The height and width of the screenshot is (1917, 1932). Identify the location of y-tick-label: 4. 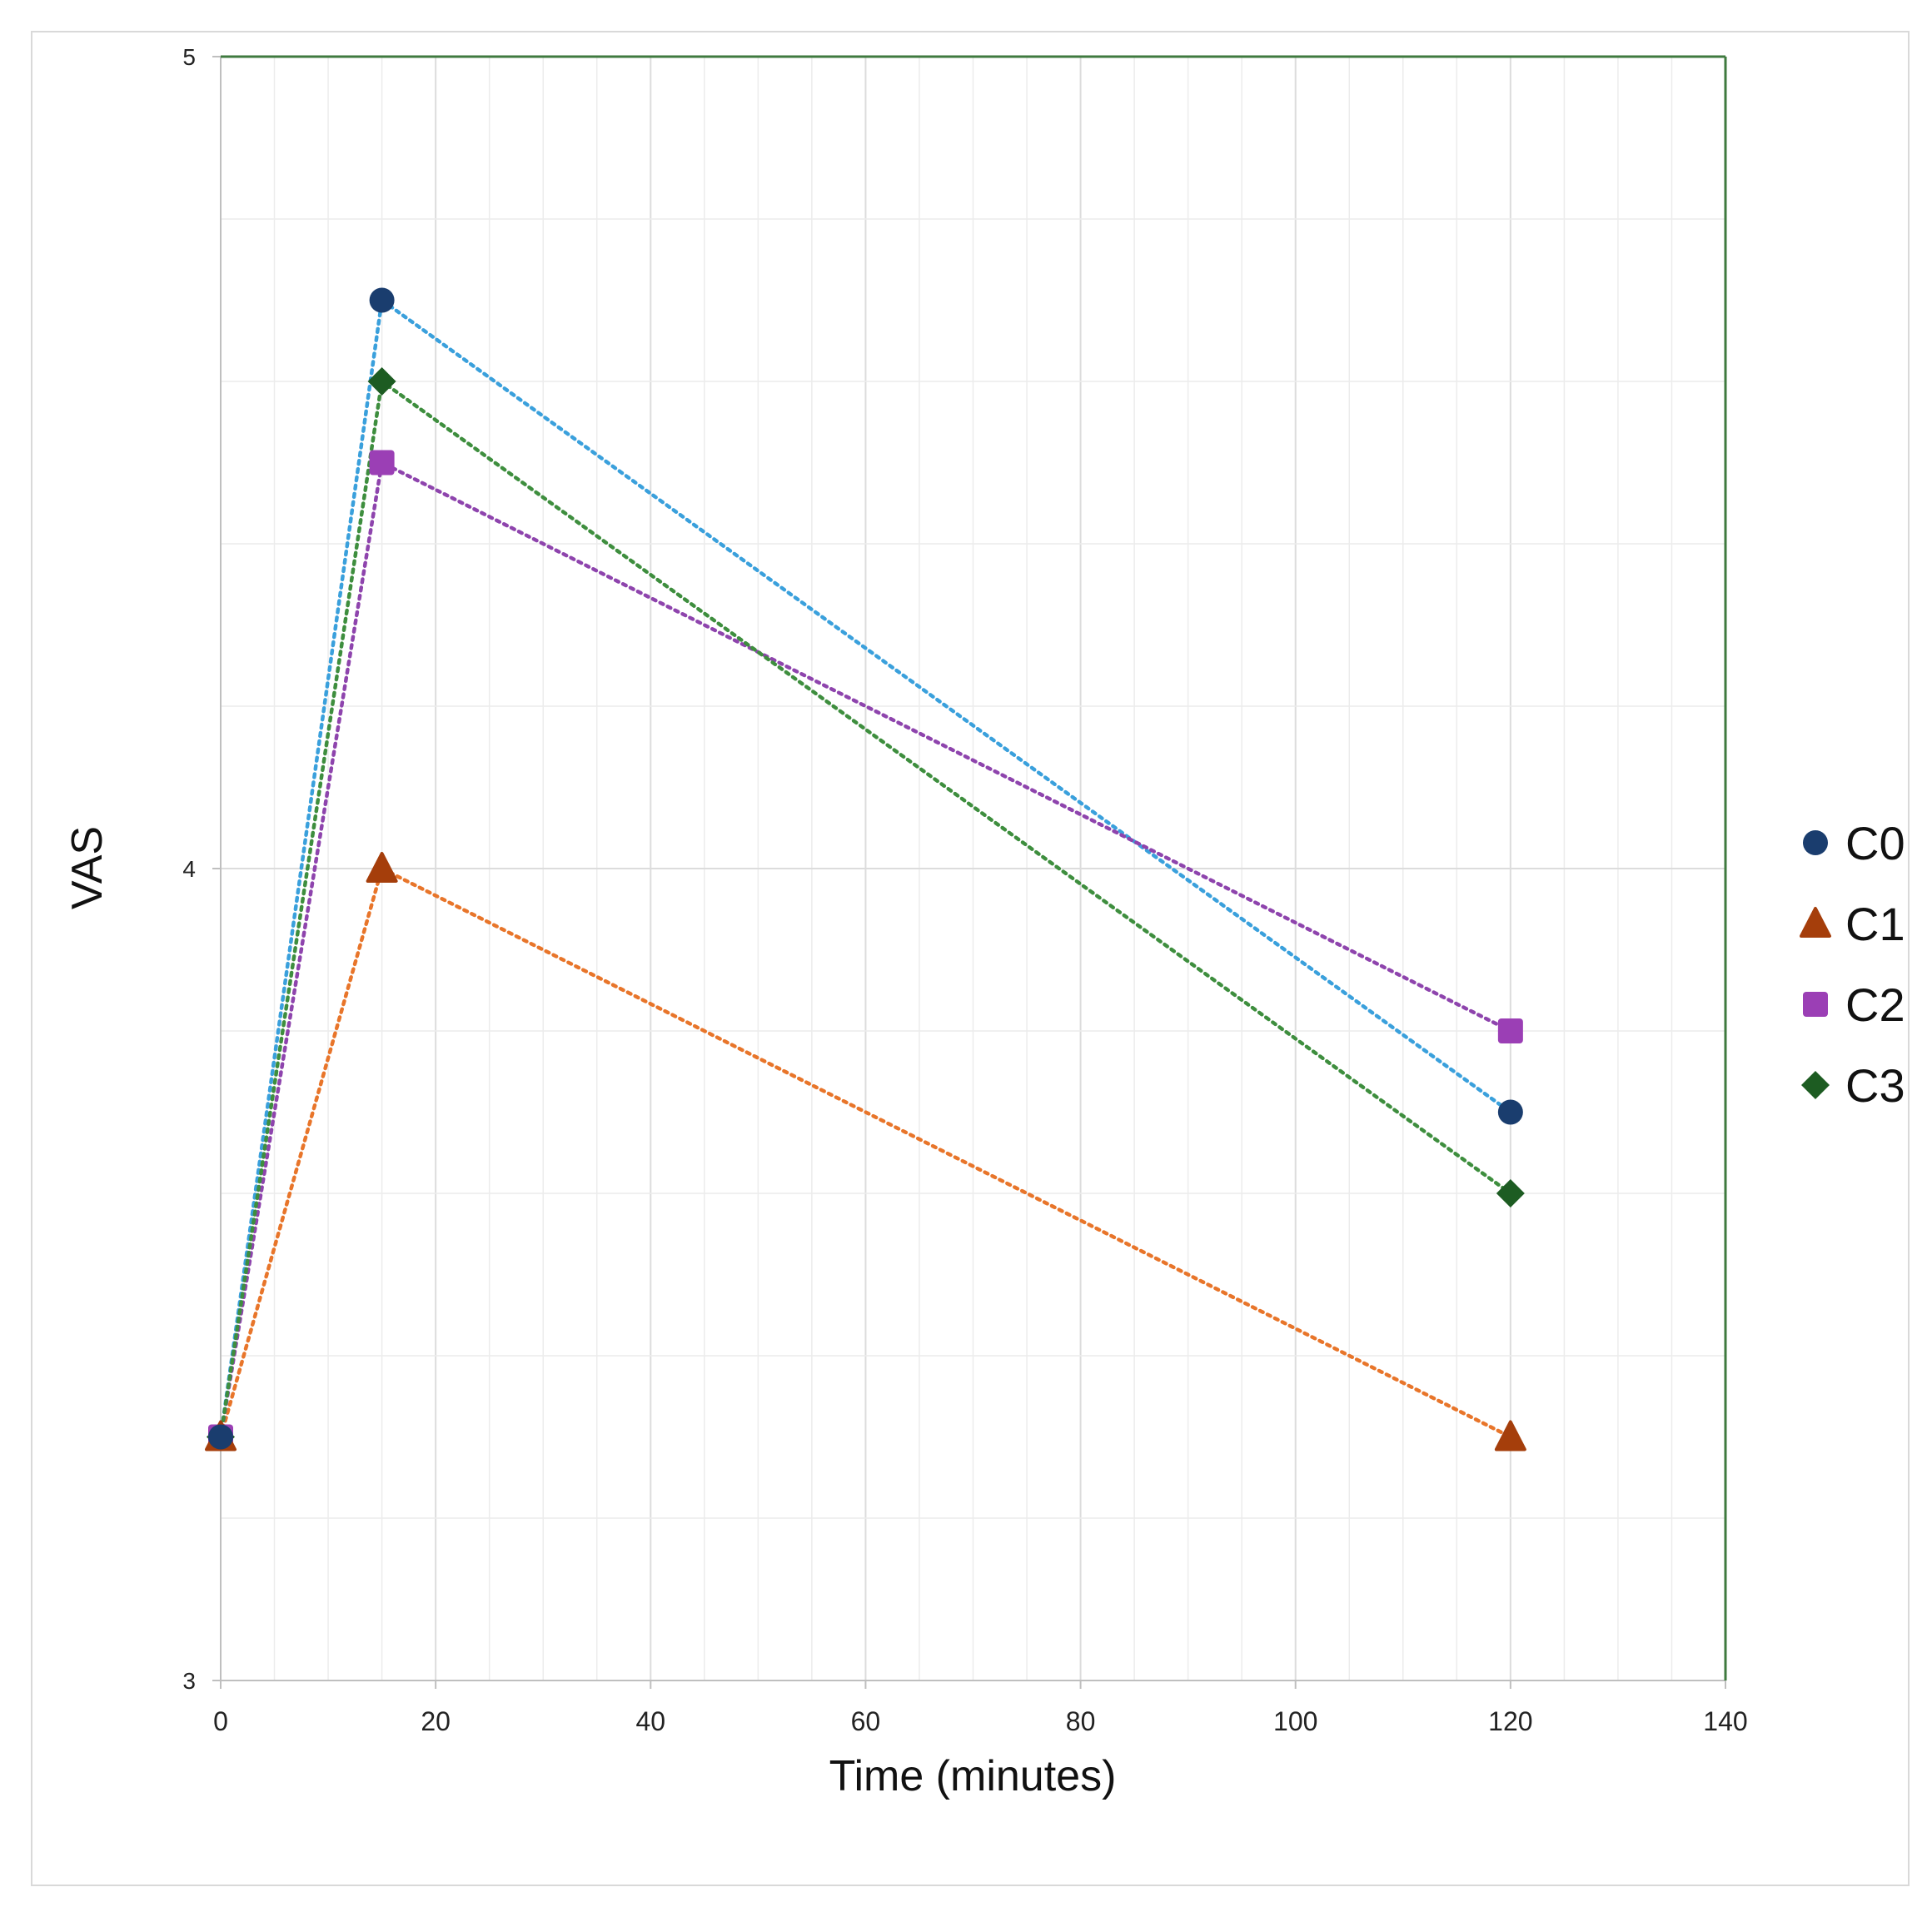
(189, 869).